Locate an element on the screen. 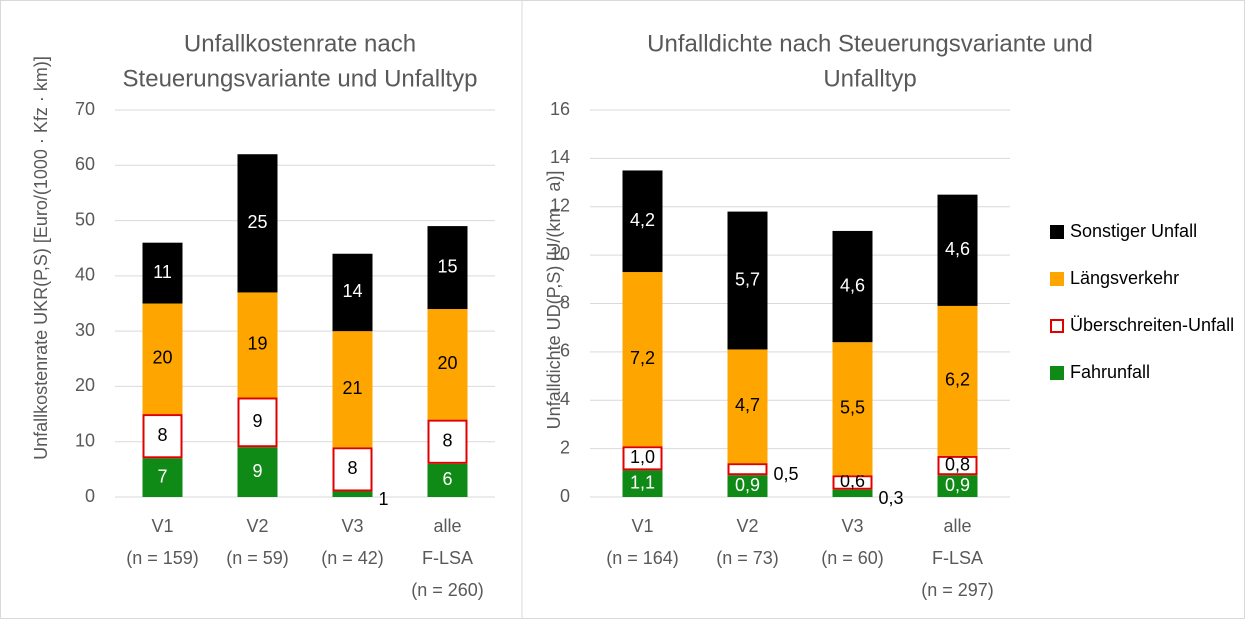 Image resolution: width=1245 pixels, height=619 pixels. data-label: 1,0 is located at coordinates (642, 457).